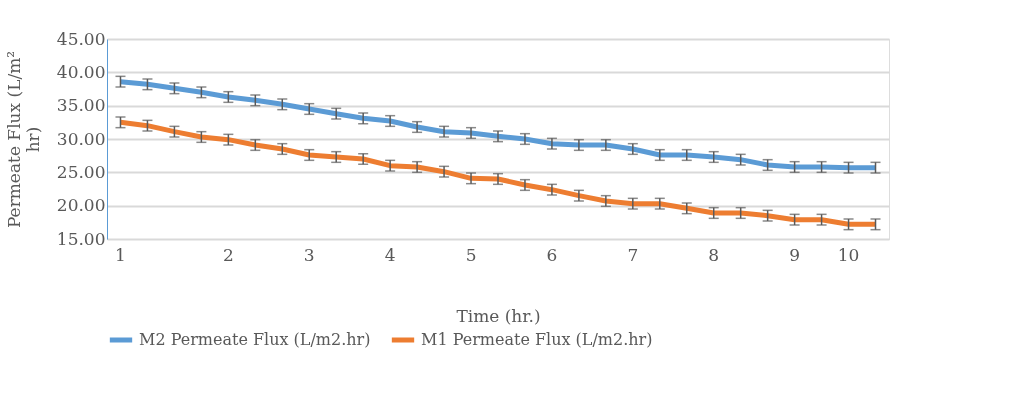 The width and height of the screenshot is (1010, 406). Describe the element at coordinates (552, 254) in the screenshot. I see `x-tick-label: 6` at that location.